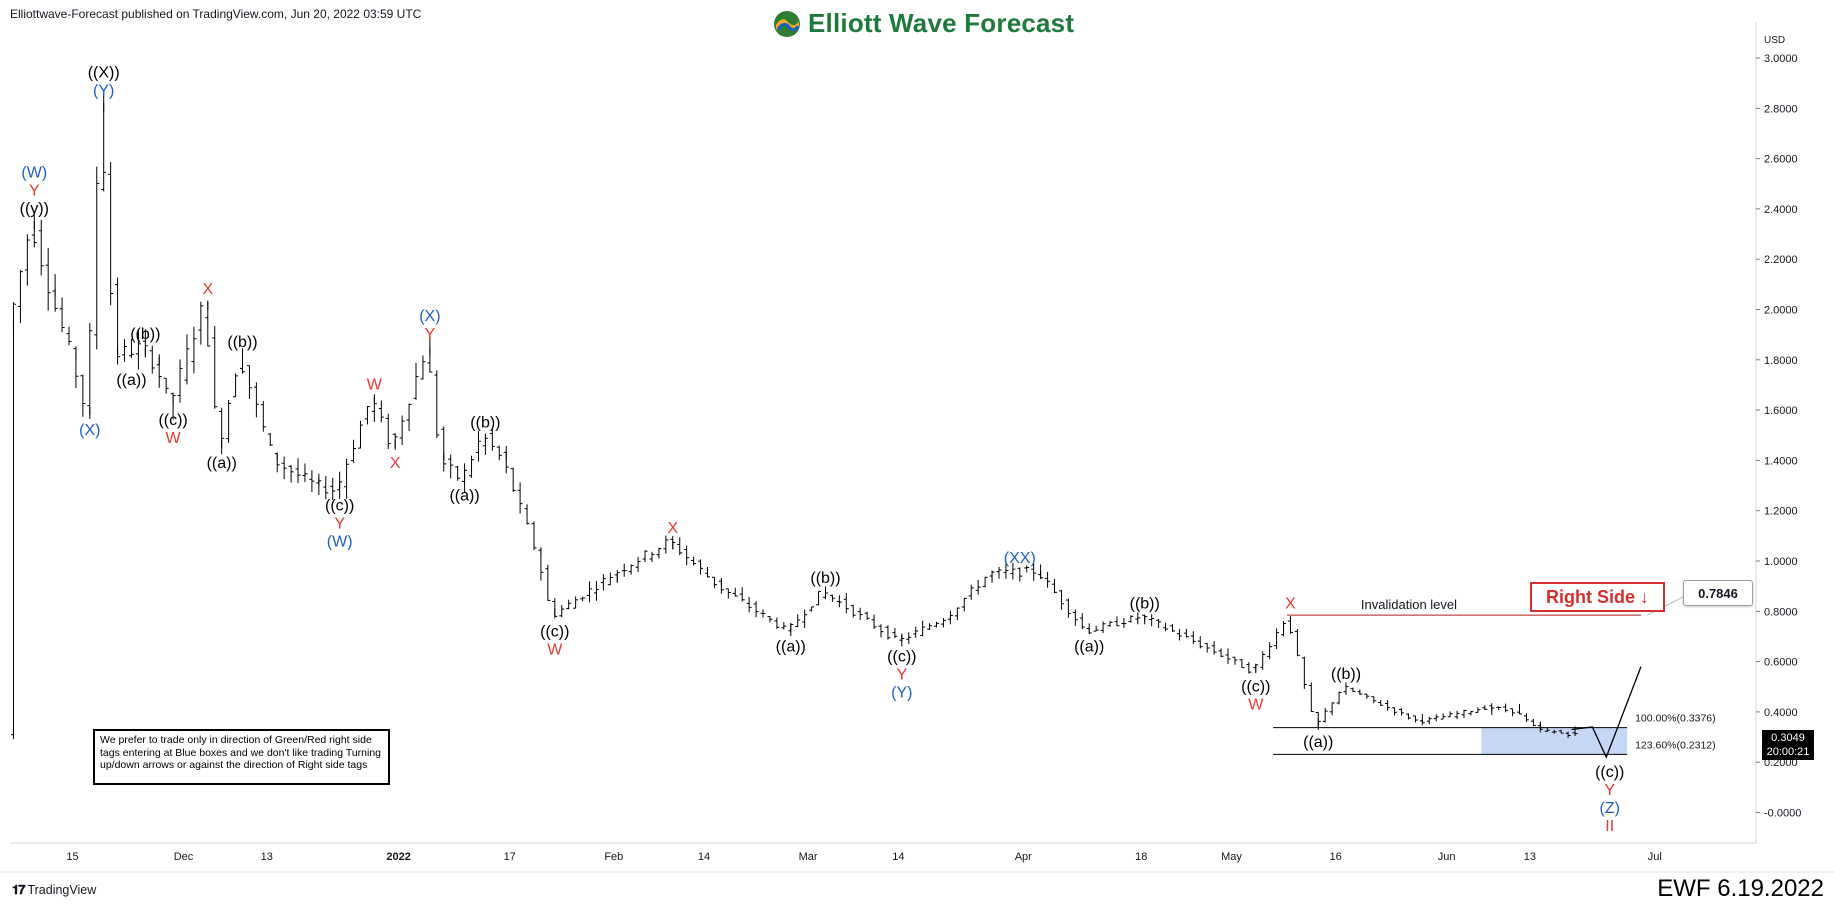 This screenshot has width=1834, height=907. Describe the element at coordinates (1020, 558) in the screenshot. I see `wave-label: (XX)` at that location.